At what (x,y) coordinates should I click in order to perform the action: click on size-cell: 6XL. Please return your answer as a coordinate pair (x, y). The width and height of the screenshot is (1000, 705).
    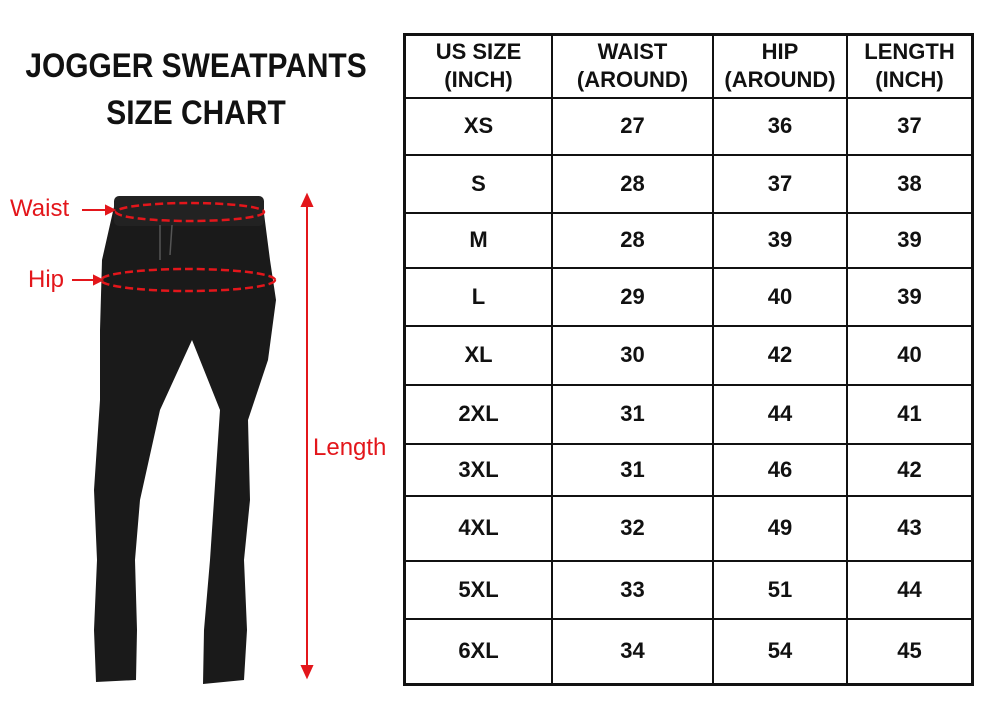
    Looking at the image, I should click on (478, 651).